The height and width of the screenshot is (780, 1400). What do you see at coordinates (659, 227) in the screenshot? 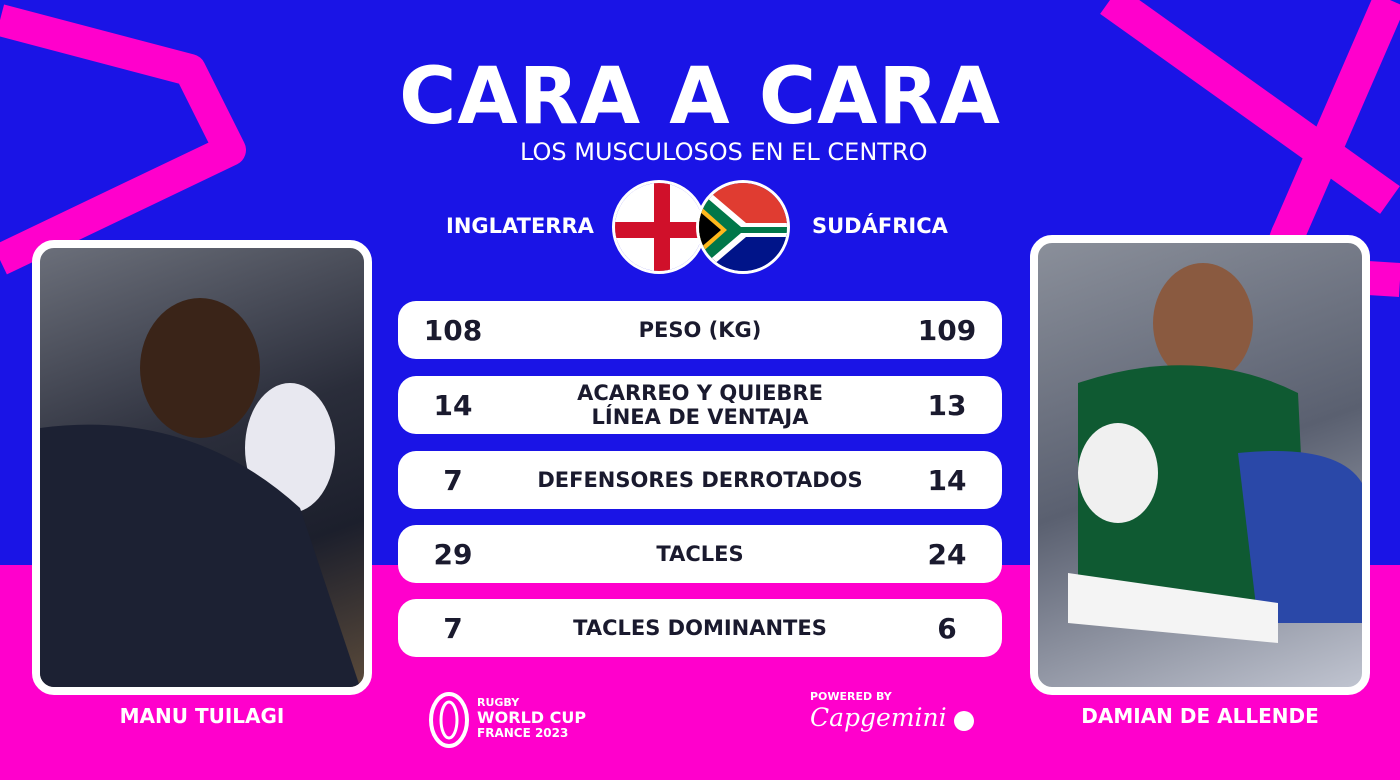
I see `england-flag-icon` at bounding box center [659, 227].